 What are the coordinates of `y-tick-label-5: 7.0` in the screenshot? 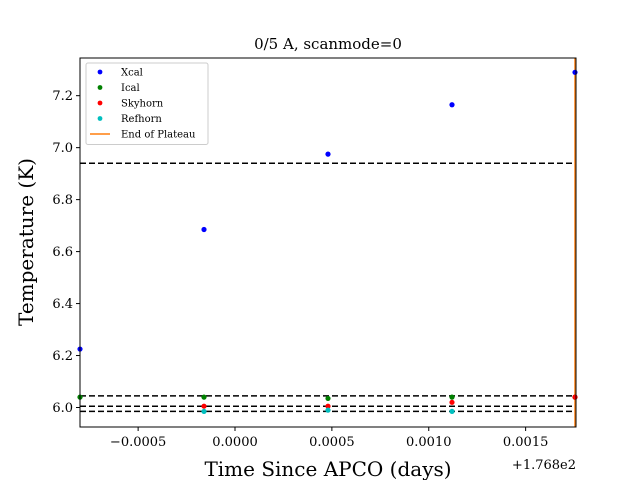 It's located at (62, 148).